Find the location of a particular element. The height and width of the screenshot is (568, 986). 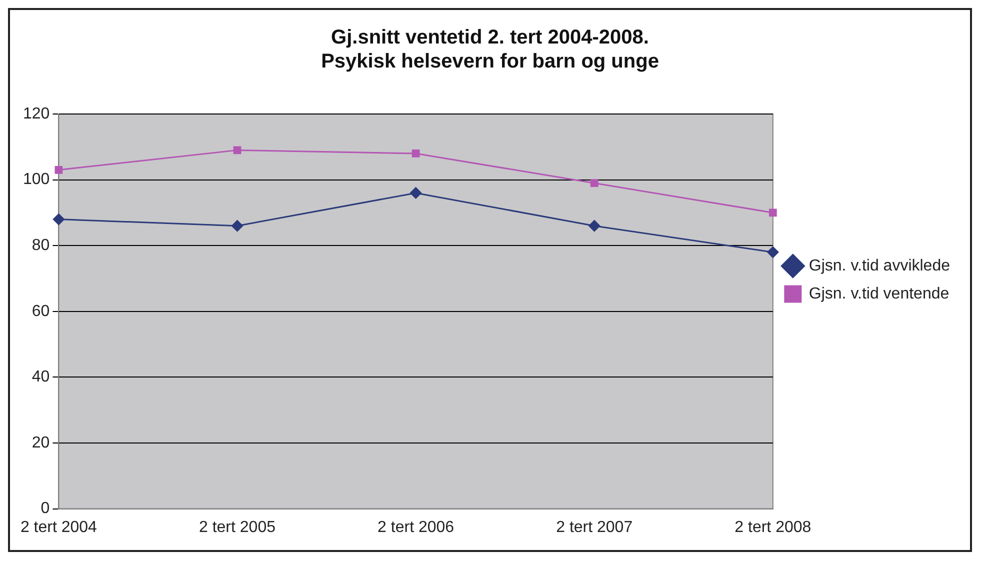

legend-label: Gjsn. v.tid avviklede is located at coordinates (879, 265).